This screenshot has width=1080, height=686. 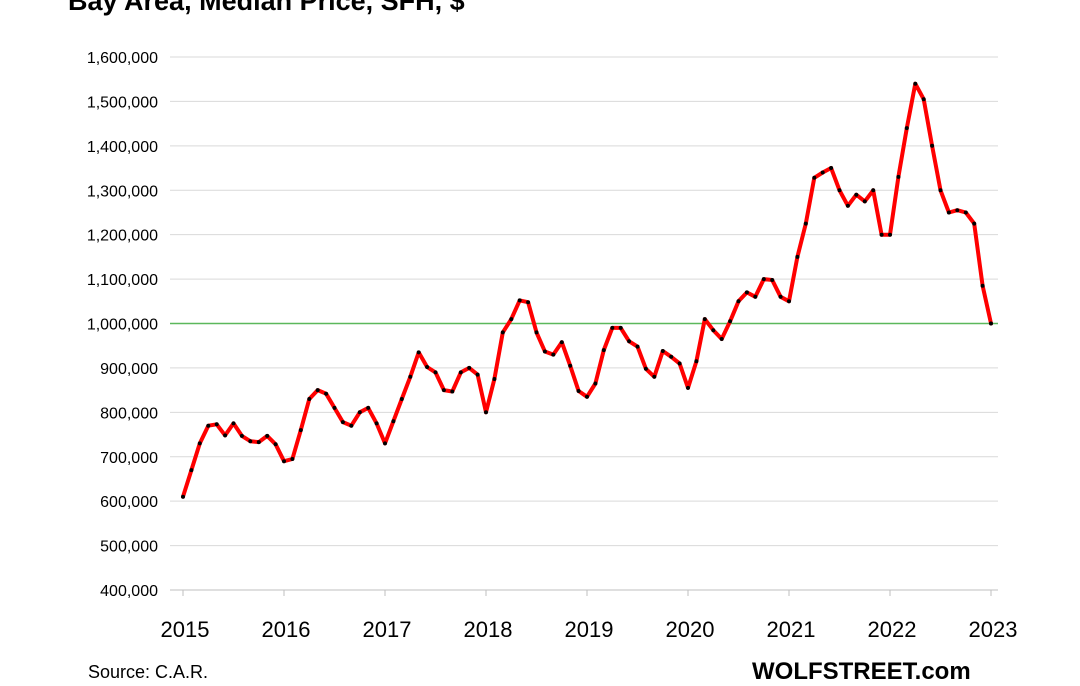 What do you see at coordinates (387, 629) in the screenshot?
I see `x-tick-label: 2017` at bounding box center [387, 629].